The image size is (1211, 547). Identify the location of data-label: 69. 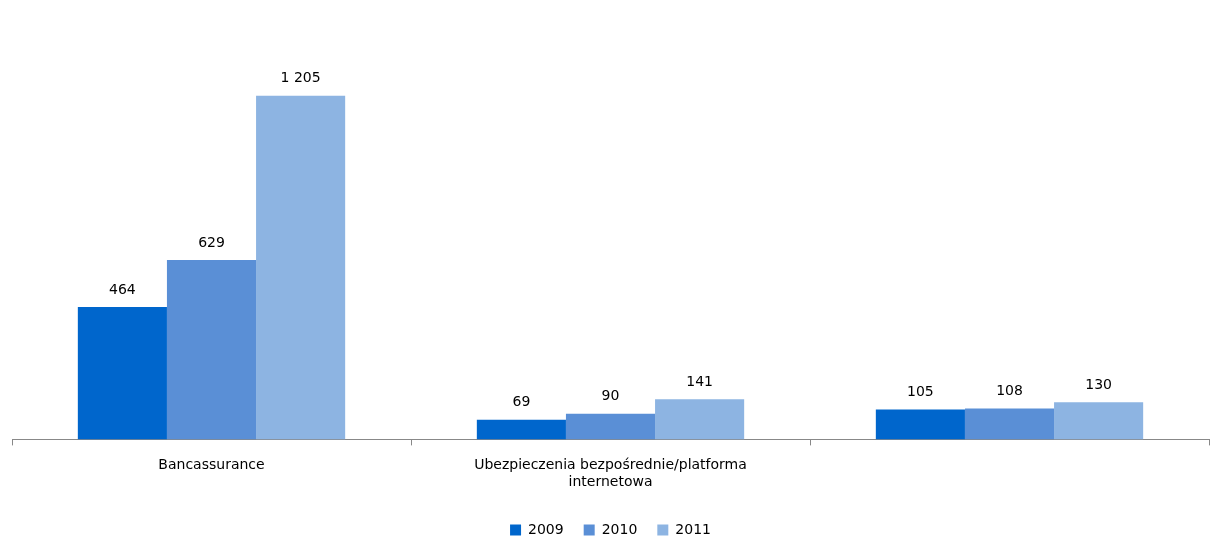
(521, 401).